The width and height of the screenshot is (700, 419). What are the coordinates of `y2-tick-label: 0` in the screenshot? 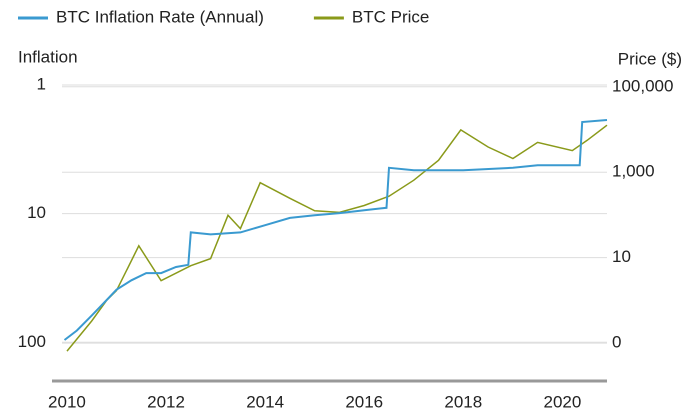 It's located at (616, 342).